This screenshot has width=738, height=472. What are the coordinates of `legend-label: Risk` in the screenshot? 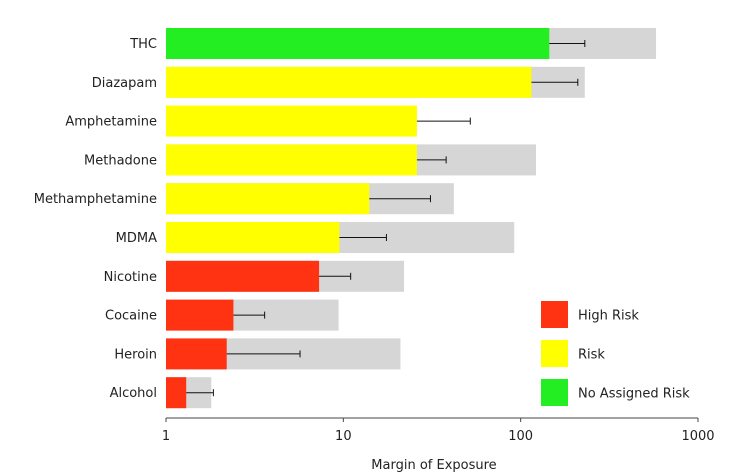 It's located at (591, 355).